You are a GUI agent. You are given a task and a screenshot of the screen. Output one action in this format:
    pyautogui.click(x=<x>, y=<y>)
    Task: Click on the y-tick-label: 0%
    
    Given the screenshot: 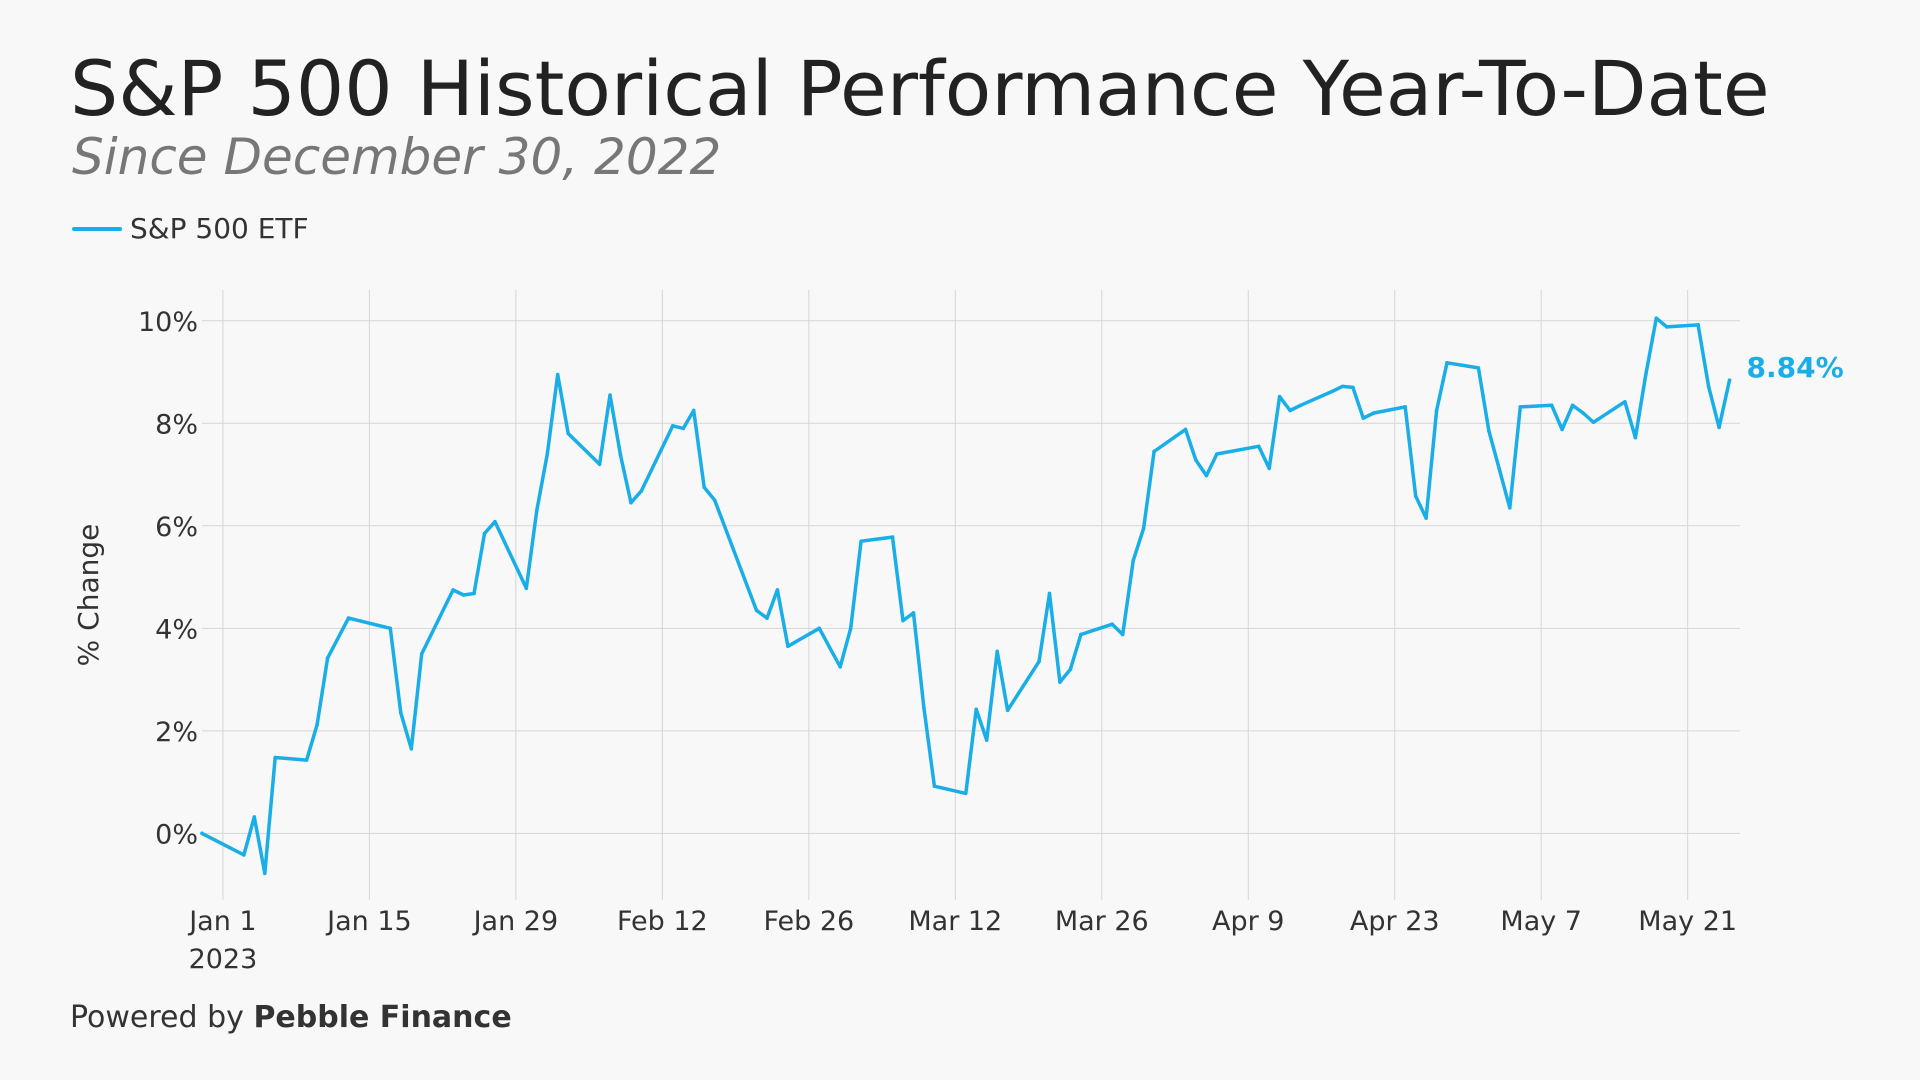 What is the action you would take?
    pyautogui.click(x=176, y=834)
    